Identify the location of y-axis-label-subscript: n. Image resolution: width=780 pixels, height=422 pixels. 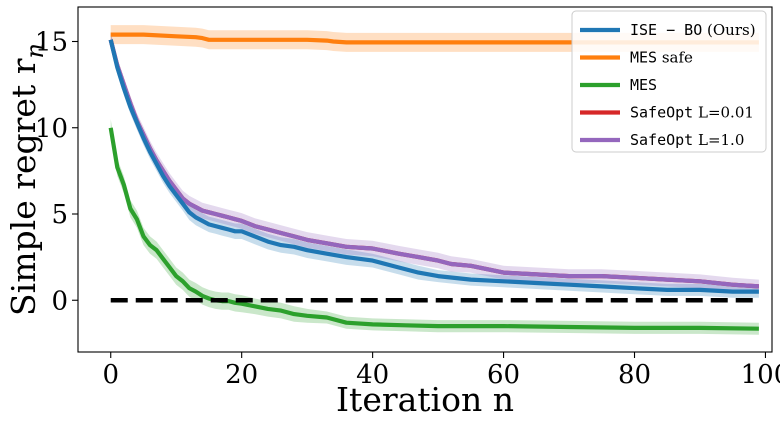
(35, 50).